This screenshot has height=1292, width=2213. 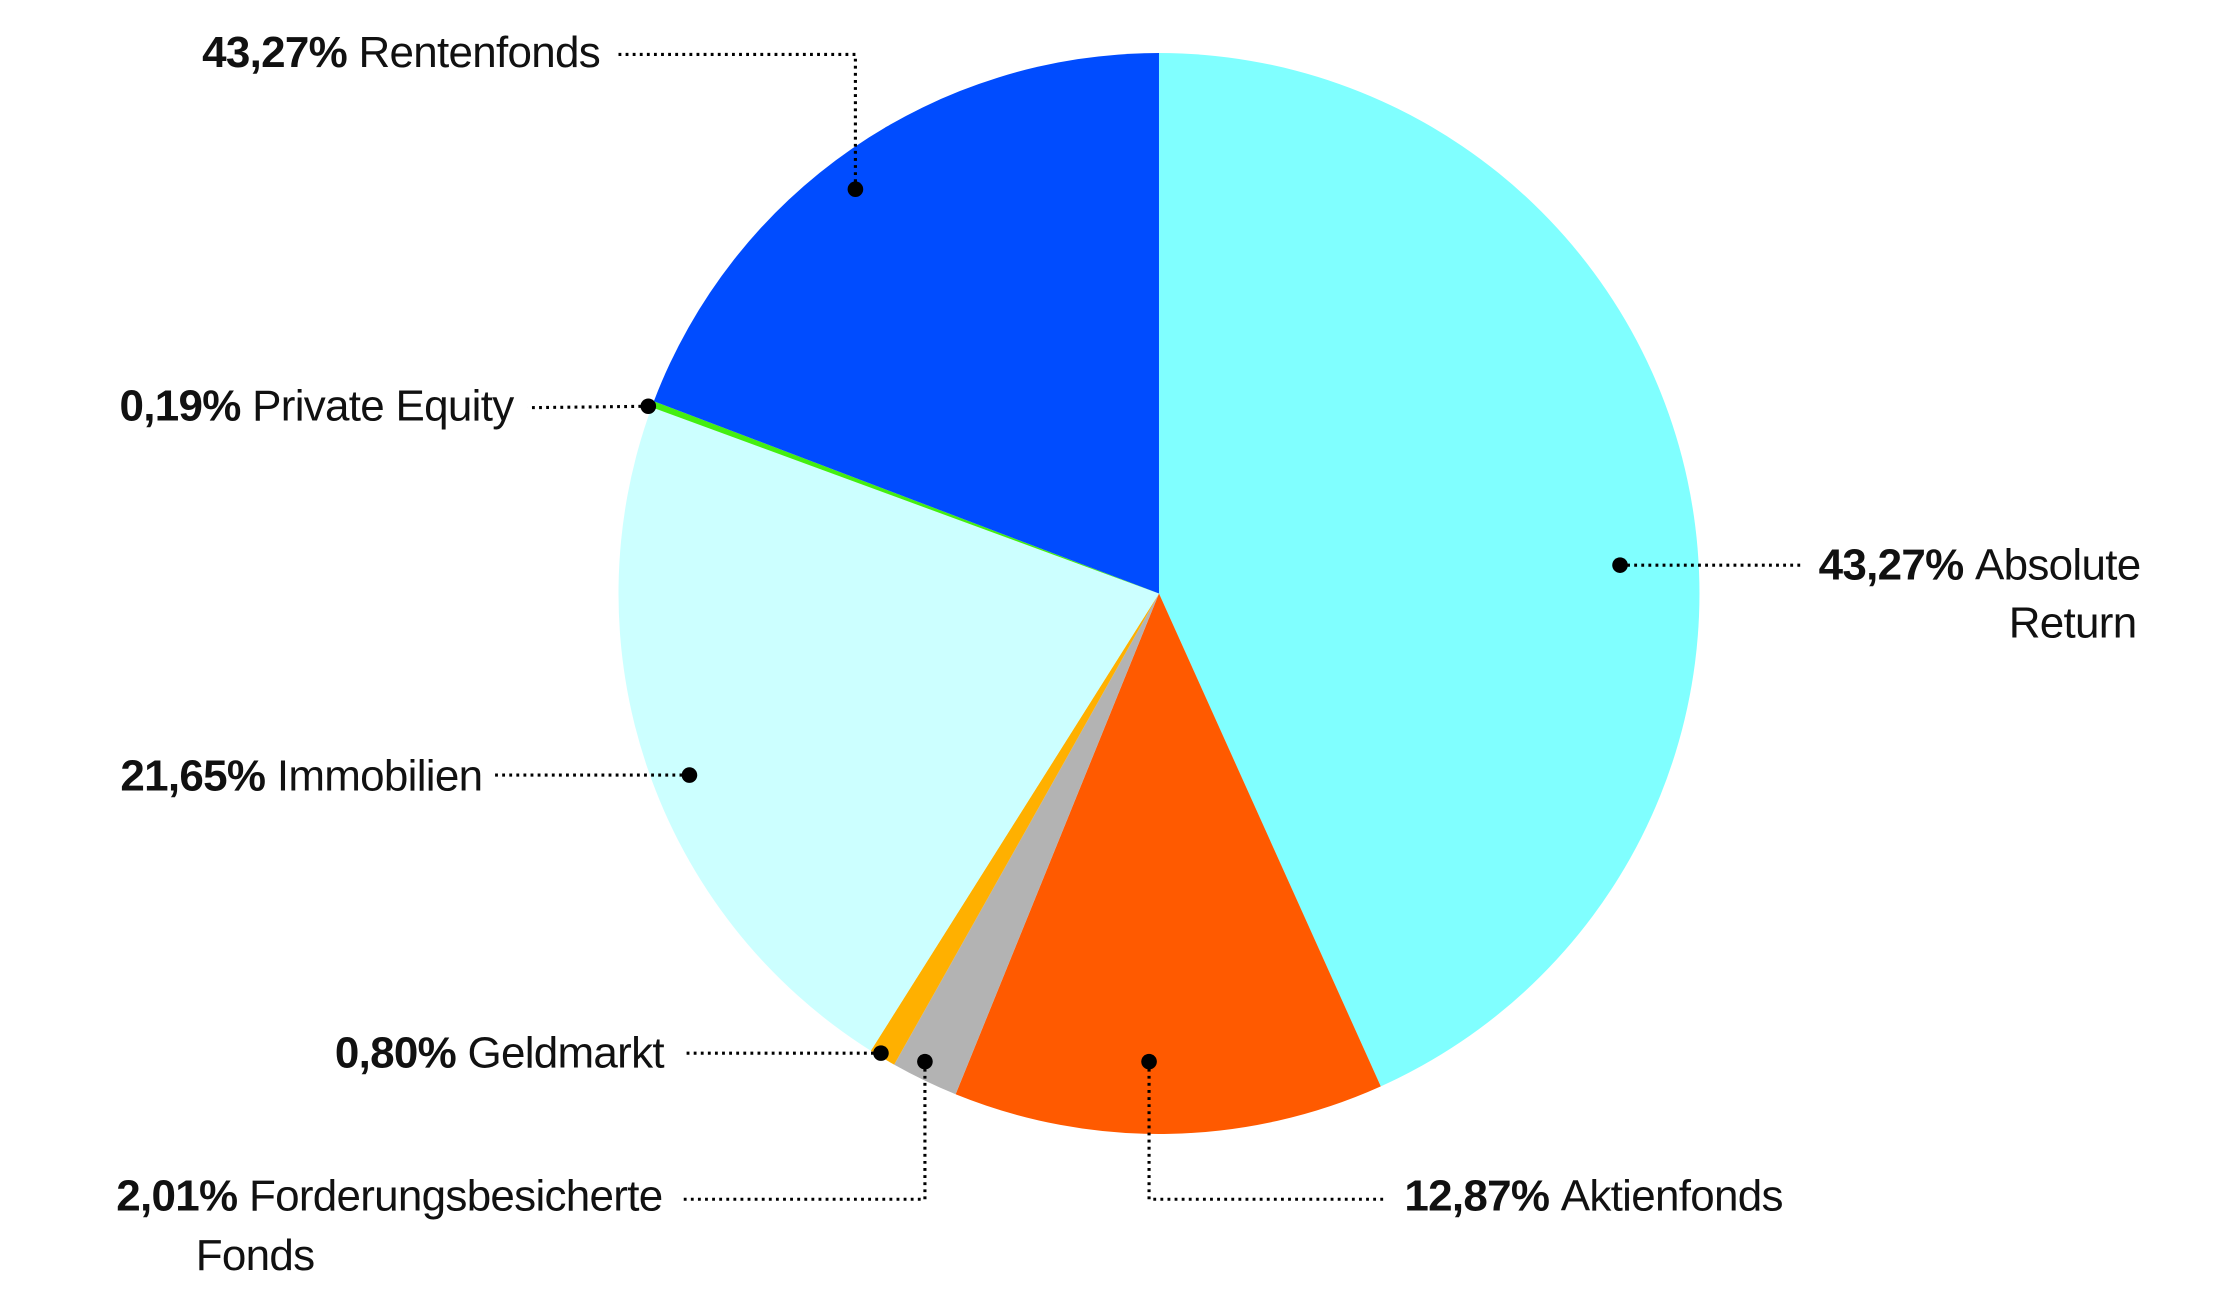 I want to click on slice-name: Immobilien, so click(x=380, y=776).